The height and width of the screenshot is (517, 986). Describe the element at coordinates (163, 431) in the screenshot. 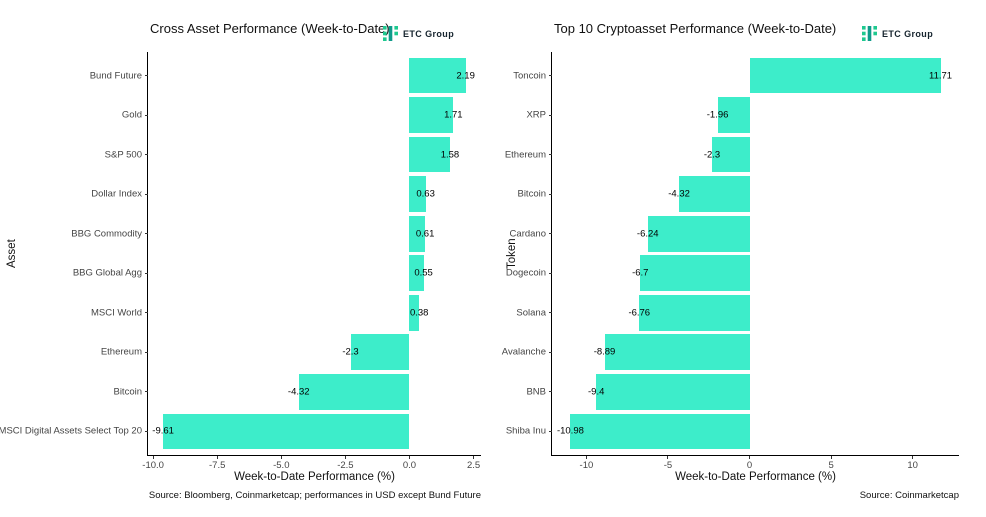

I see `bar-value-label: -9.61` at that location.